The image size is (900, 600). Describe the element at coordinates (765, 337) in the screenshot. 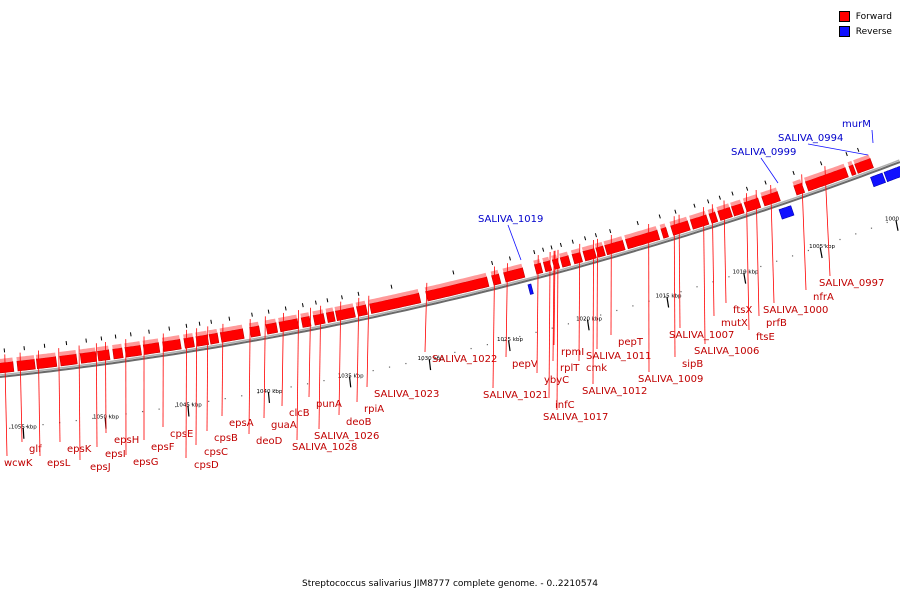

I see `gene-label-ftse: ftsE` at that location.